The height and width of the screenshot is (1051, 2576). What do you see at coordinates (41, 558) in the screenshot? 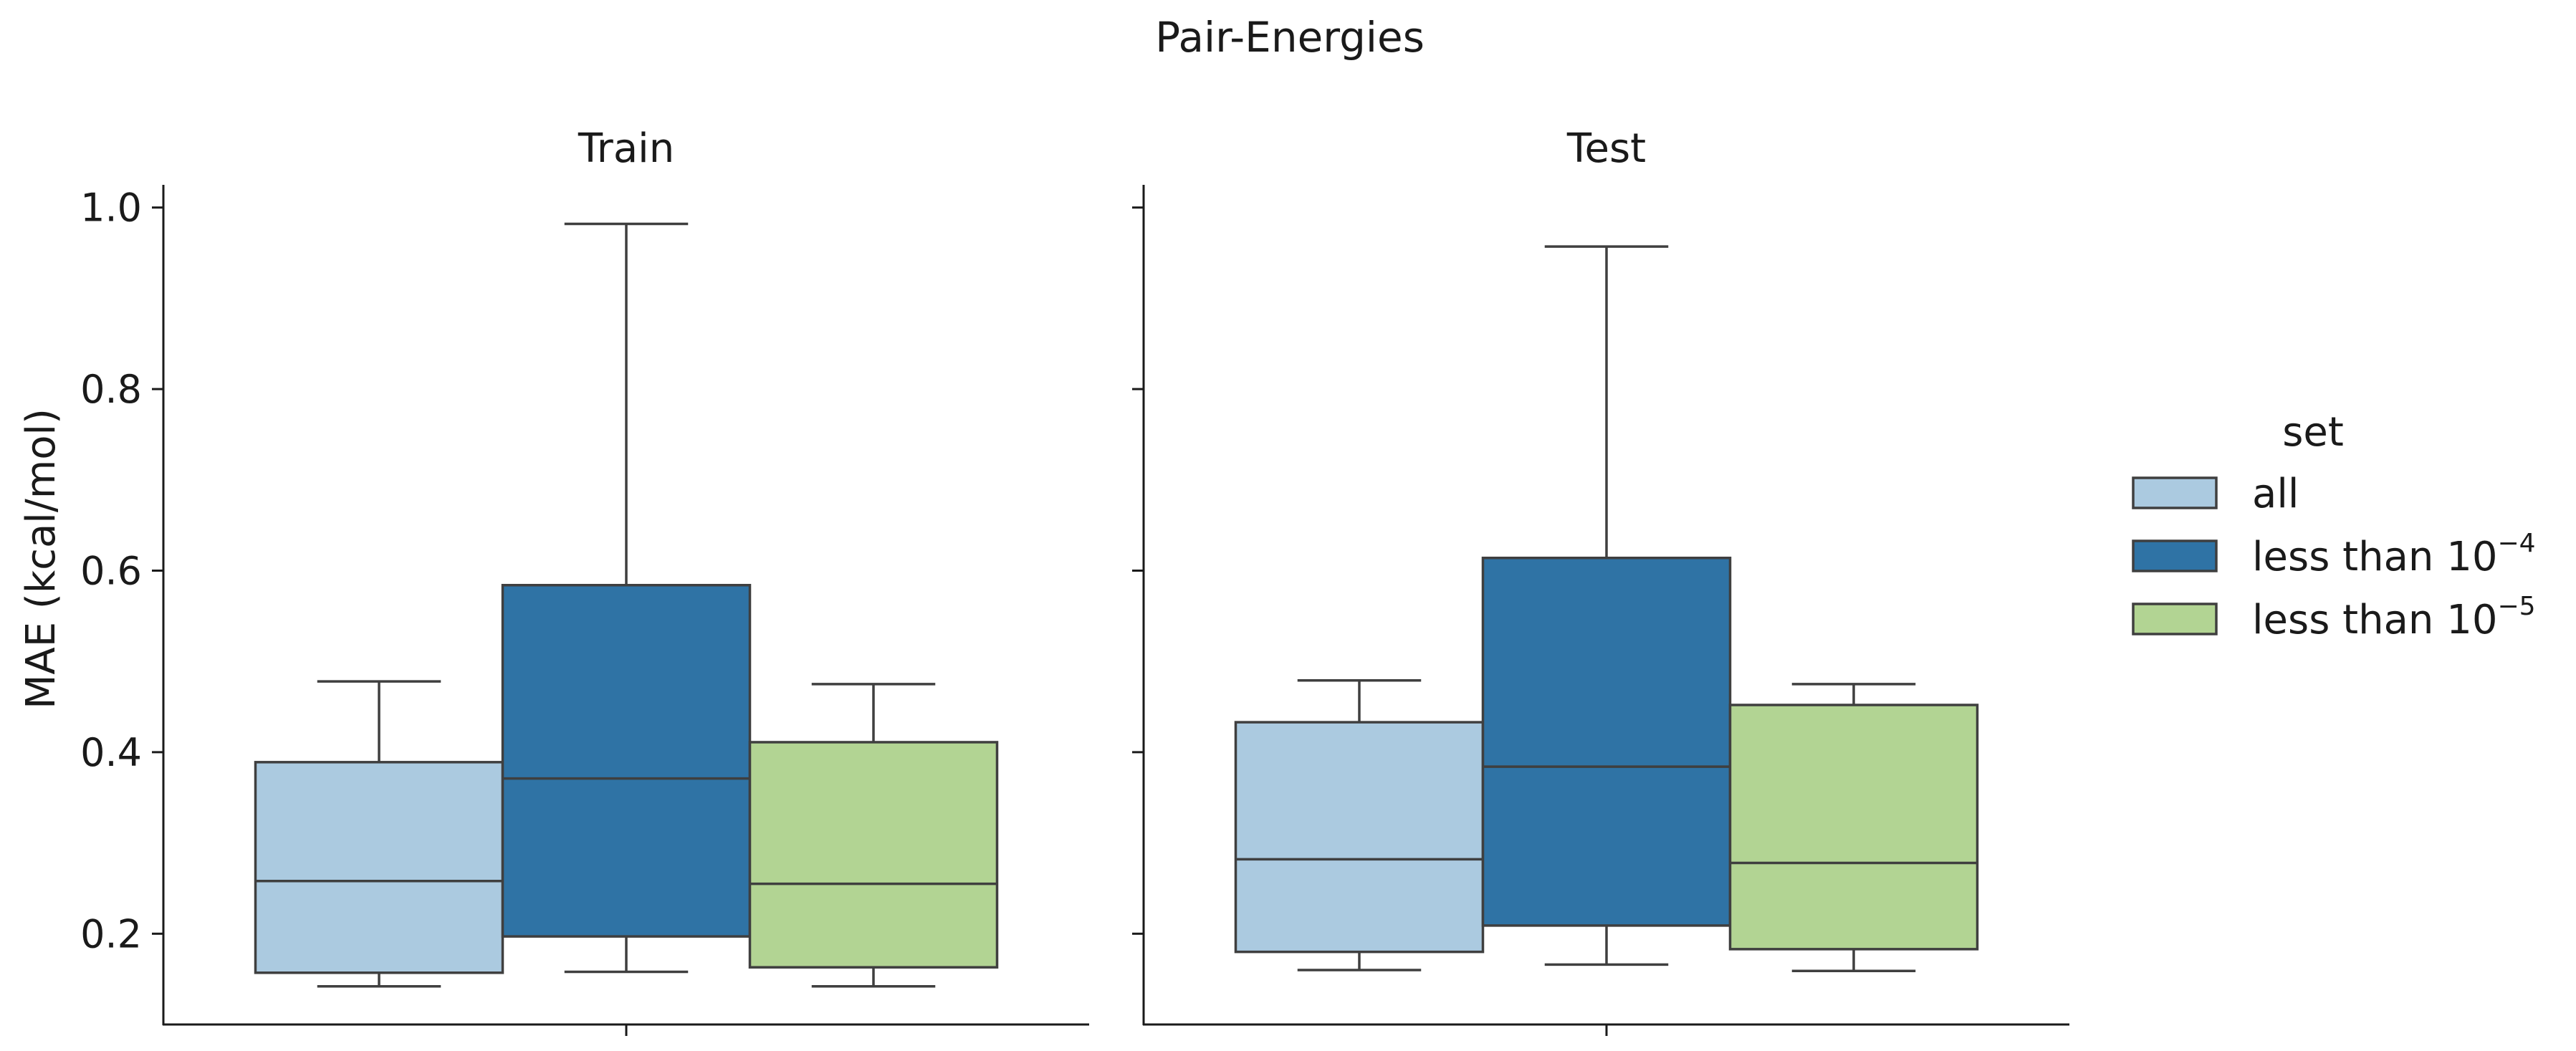
I see `y-axis-label: MAE (kcal/mol)` at bounding box center [41, 558].